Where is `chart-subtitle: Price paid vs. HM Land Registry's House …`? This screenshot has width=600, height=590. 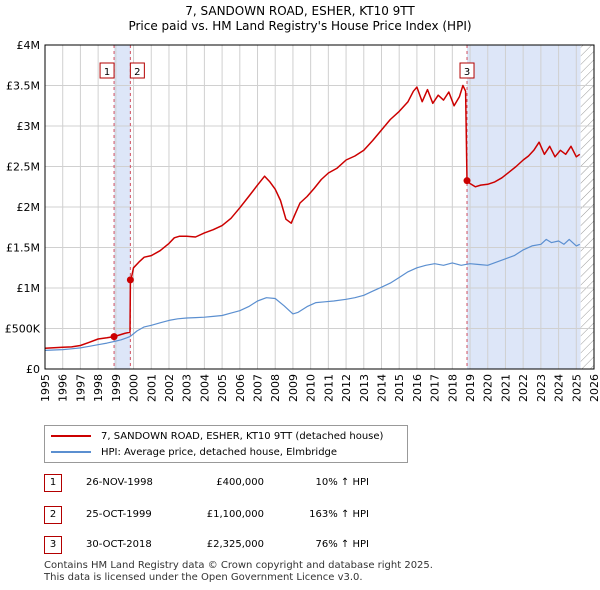 chart-subtitle: Price paid vs. HM Land Registry's House … is located at coordinates (300, 26).